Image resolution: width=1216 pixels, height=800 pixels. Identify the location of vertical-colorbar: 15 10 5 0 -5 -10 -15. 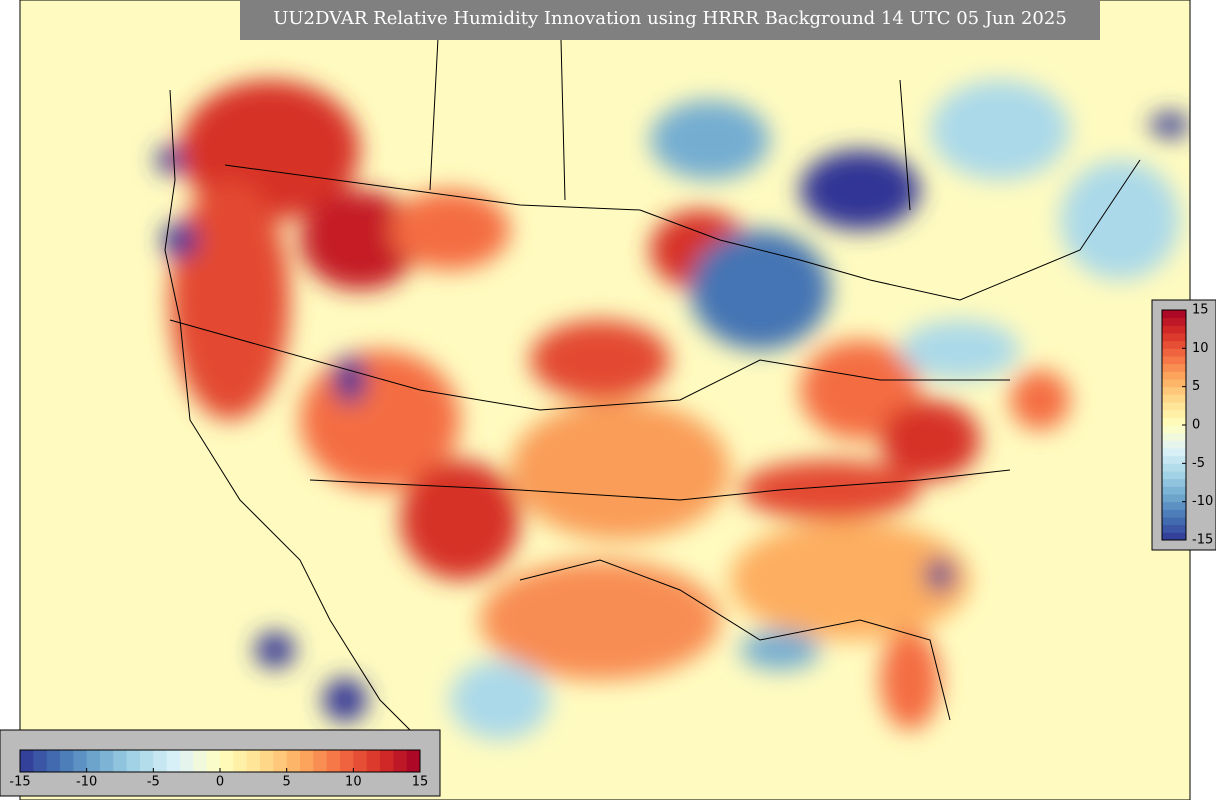
(1187, 425).